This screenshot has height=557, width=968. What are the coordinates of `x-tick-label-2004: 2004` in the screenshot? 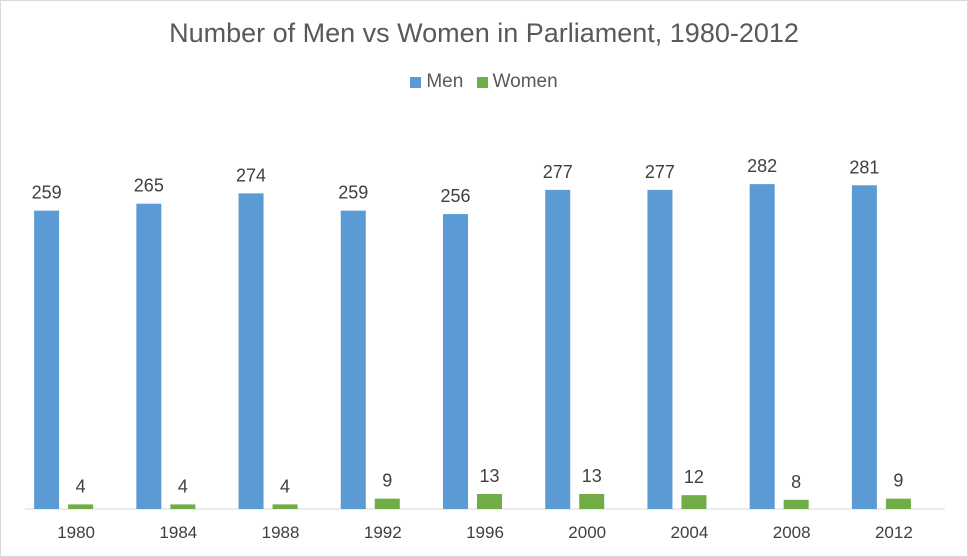 It's located at (690, 532).